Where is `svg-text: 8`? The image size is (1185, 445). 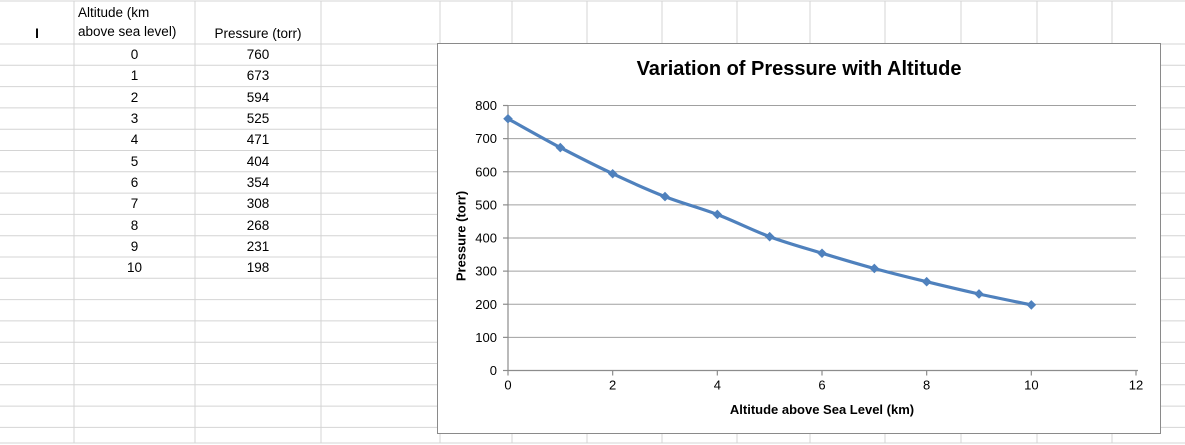 svg-text: 8 is located at coordinates (926, 385).